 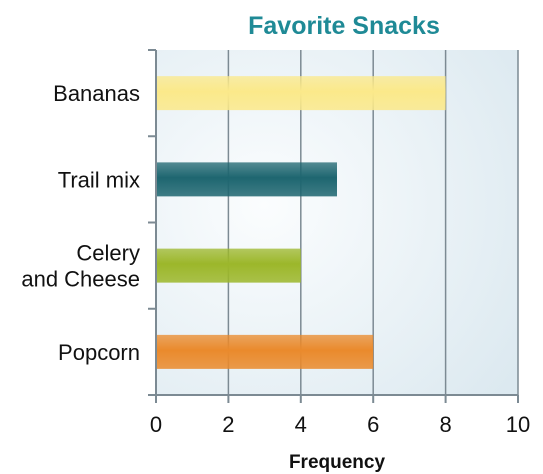 I want to click on x-axis-label: Frequency, so click(x=337, y=462).